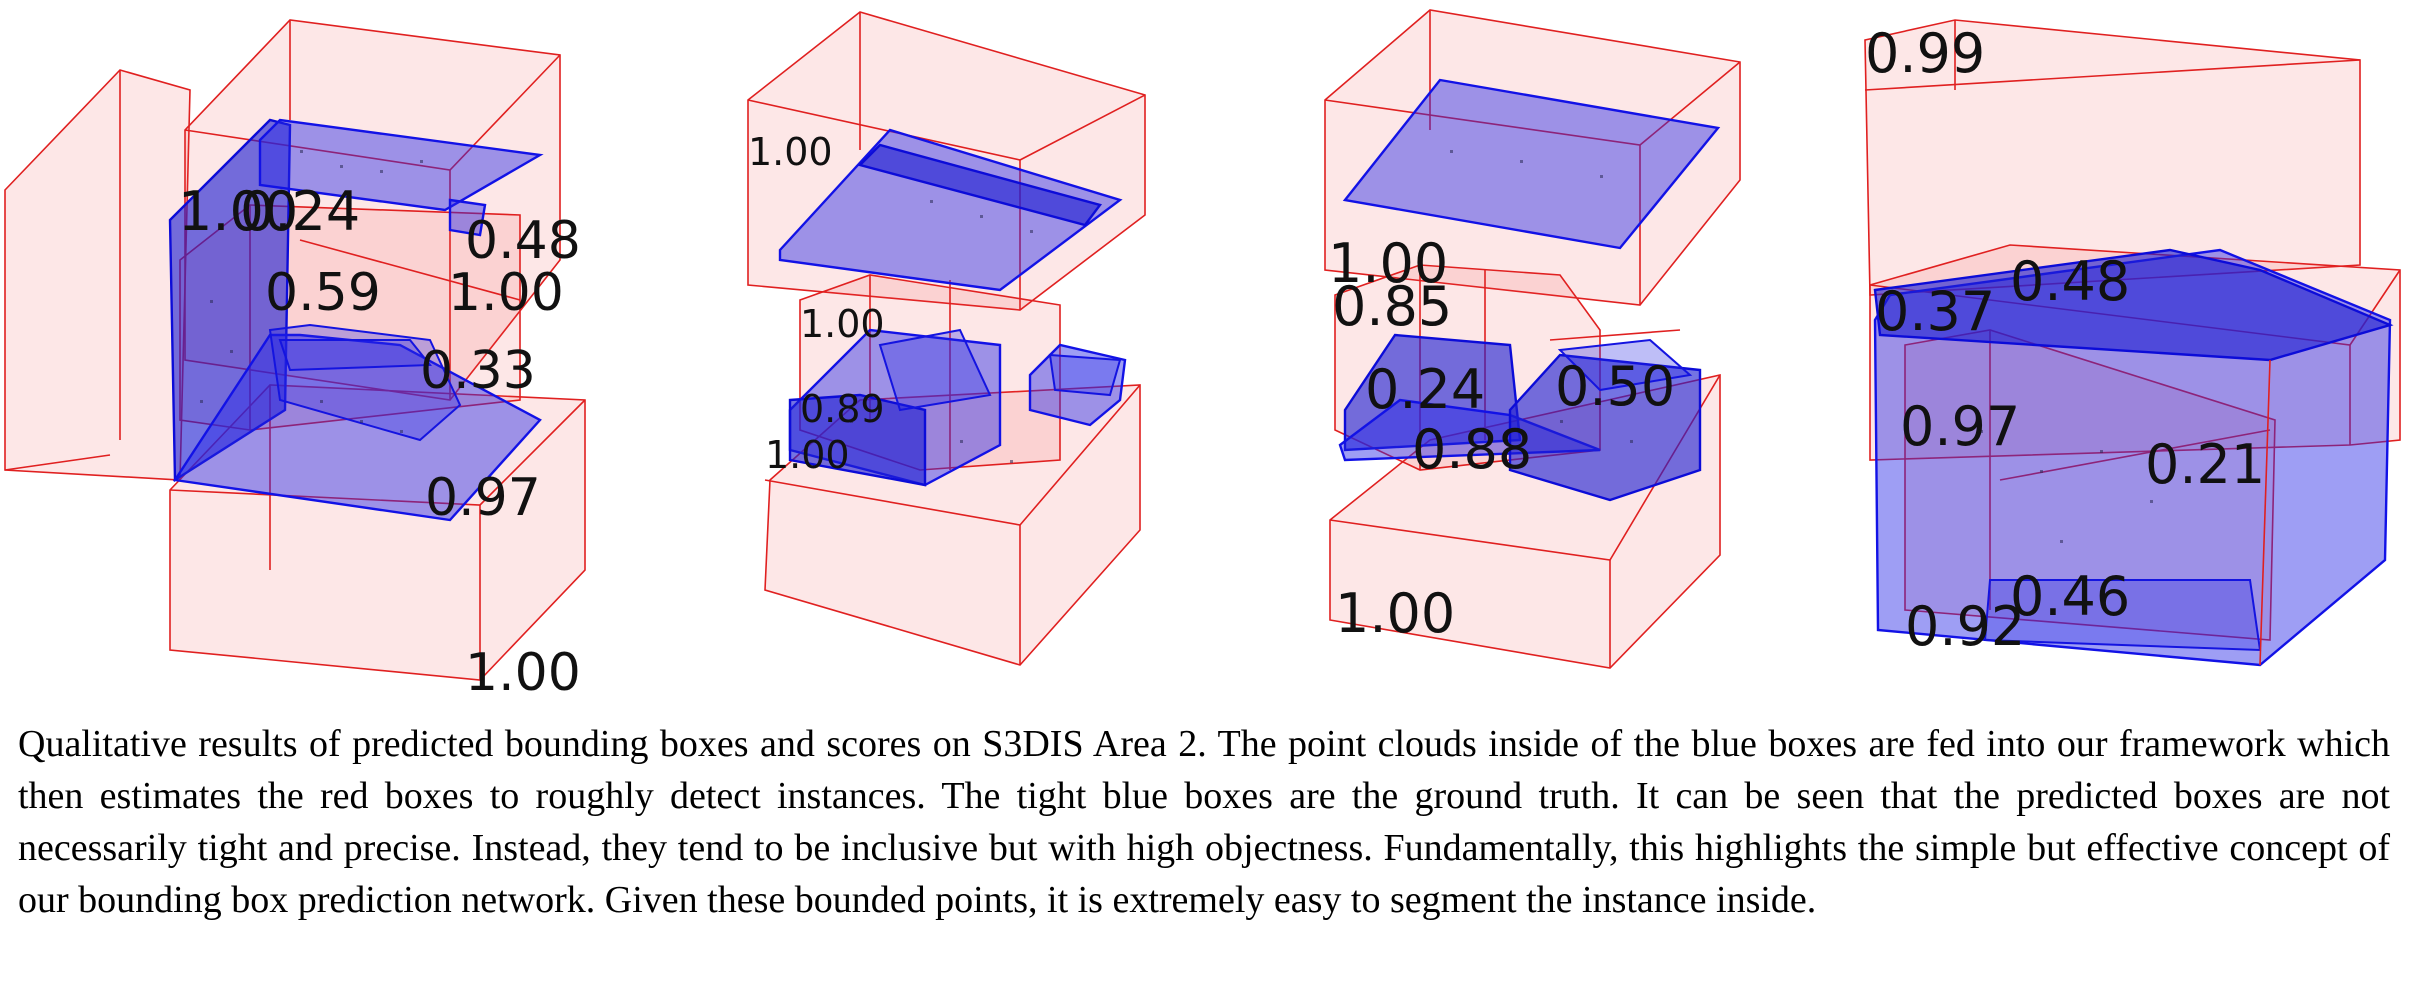  I want to click on score-label: 0.89, so click(842, 409).